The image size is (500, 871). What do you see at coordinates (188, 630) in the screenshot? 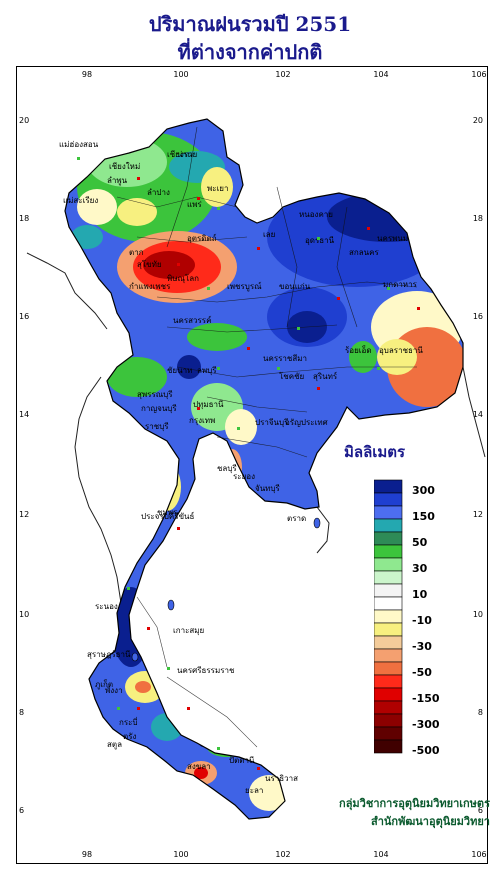
I see `province-label: เกาะสมุย` at bounding box center [188, 630].